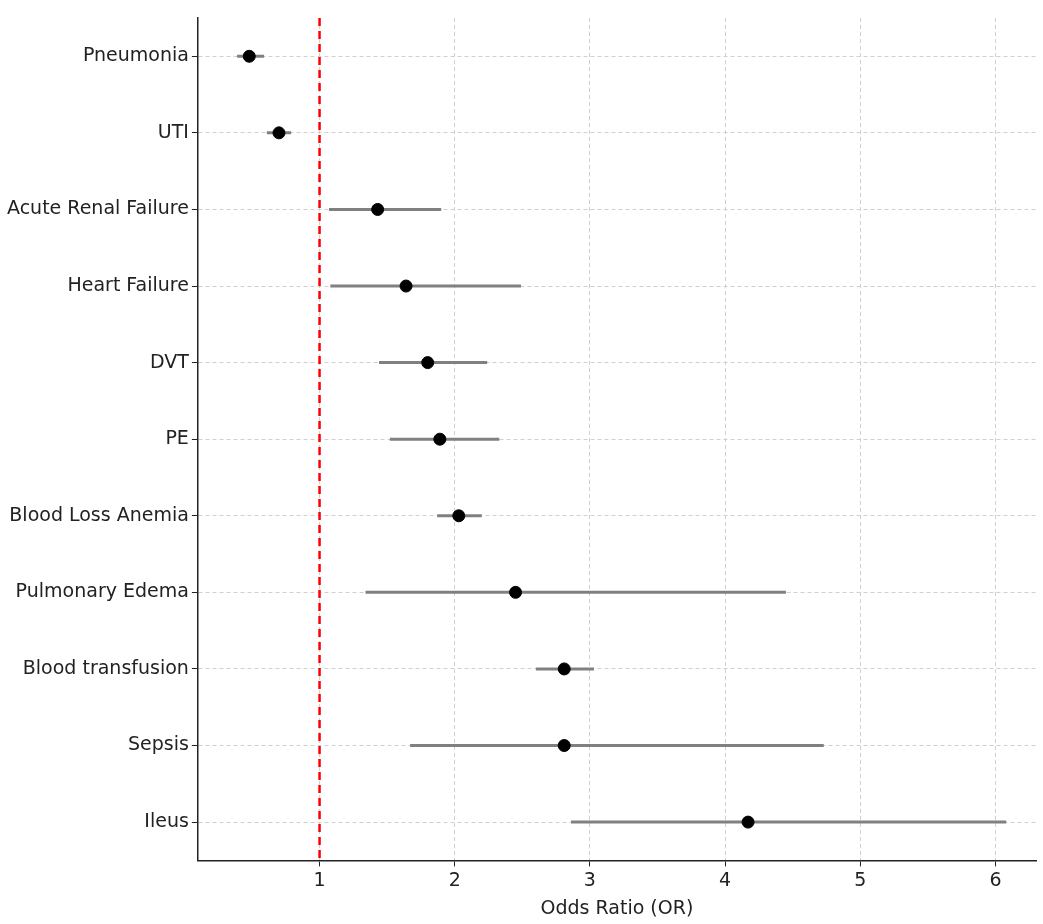 This screenshot has height=924, width=1043. Describe the element at coordinates (169, 360) in the screenshot. I see `y-tick-label: DVT` at that location.